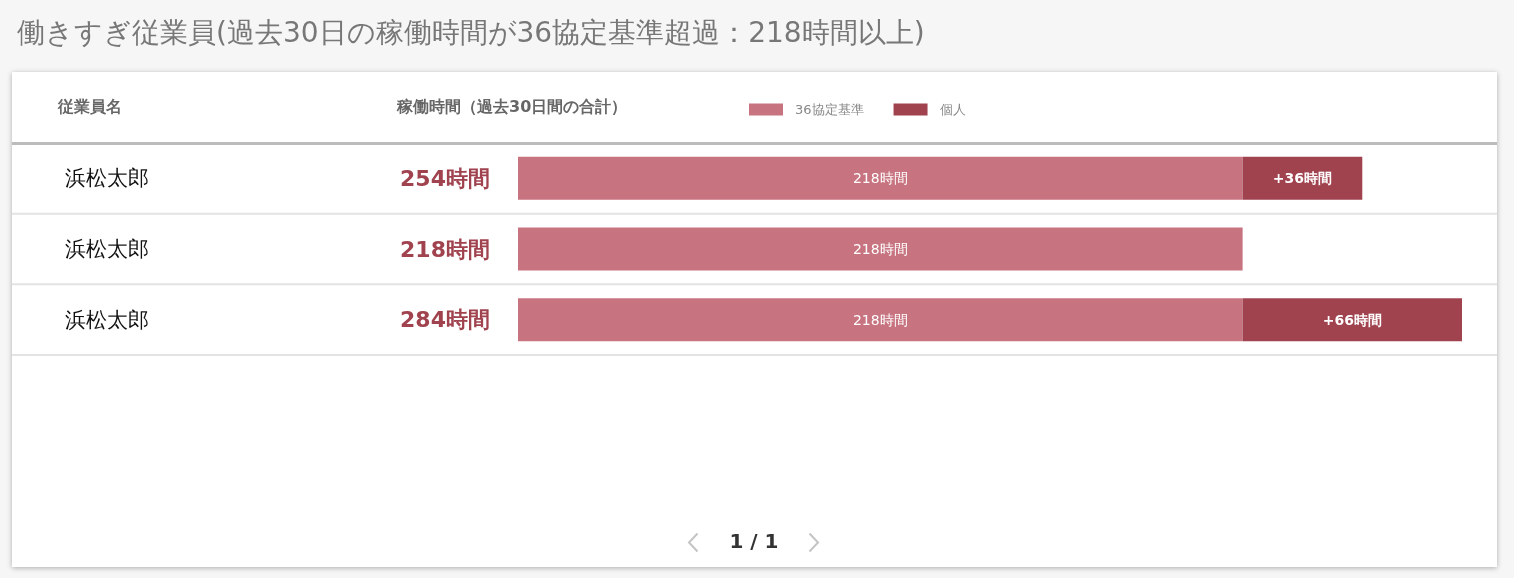 Image resolution: width=1514 pixels, height=578 pixels. I want to click on data-label: +36時間, so click(1302, 178).